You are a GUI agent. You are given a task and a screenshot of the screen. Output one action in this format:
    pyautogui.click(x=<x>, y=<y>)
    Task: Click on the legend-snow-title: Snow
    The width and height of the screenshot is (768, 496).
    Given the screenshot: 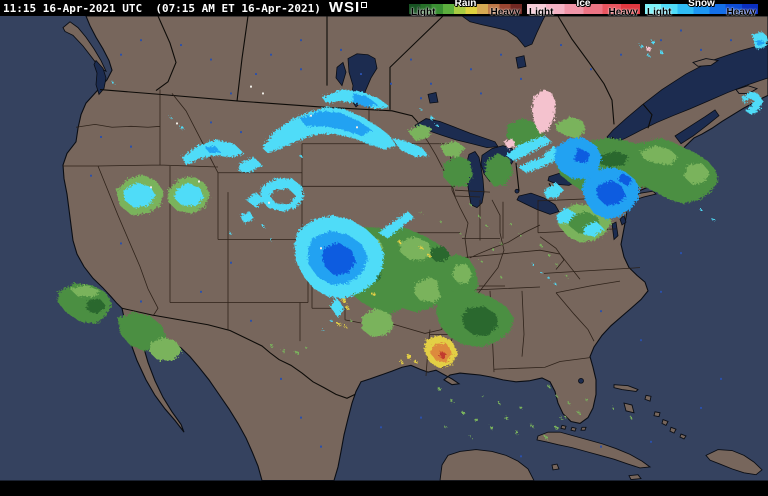 What is the action you would take?
    pyautogui.click(x=701, y=4)
    